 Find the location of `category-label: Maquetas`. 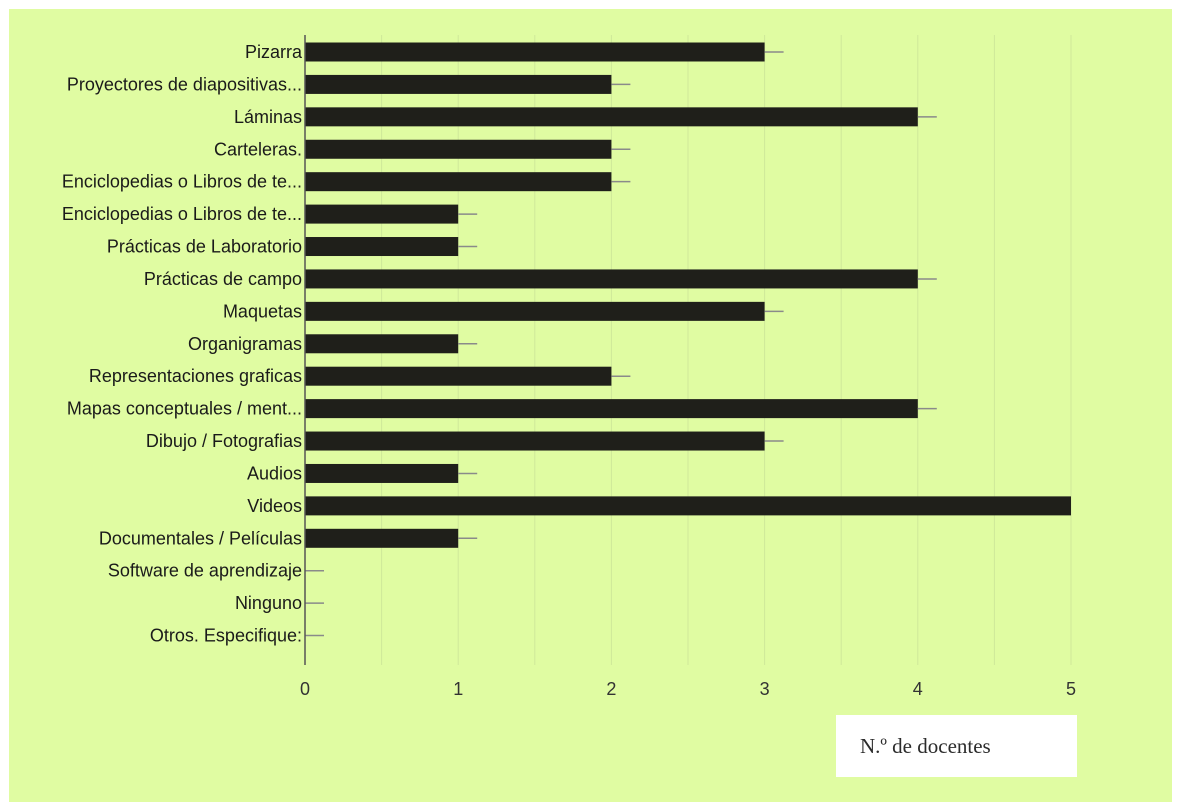

category-label: Maquetas is located at coordinates (262, 311).